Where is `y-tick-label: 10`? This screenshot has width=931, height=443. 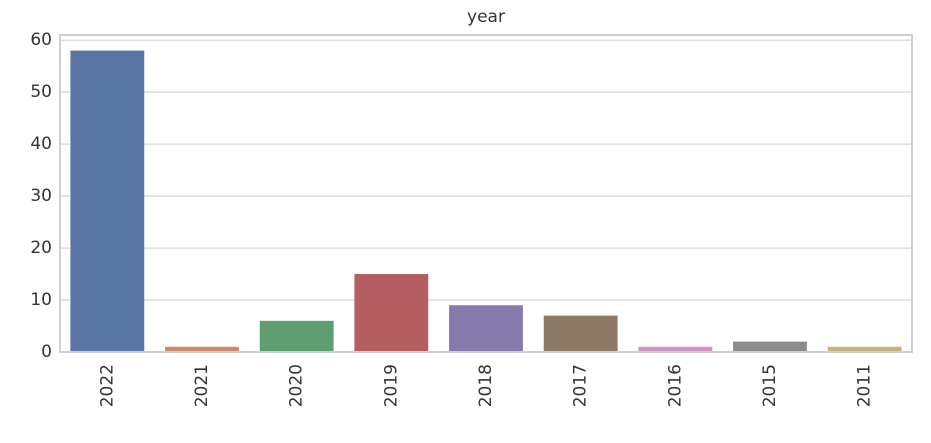
y-tick-label: 10 is located at coordinates (41, 300).